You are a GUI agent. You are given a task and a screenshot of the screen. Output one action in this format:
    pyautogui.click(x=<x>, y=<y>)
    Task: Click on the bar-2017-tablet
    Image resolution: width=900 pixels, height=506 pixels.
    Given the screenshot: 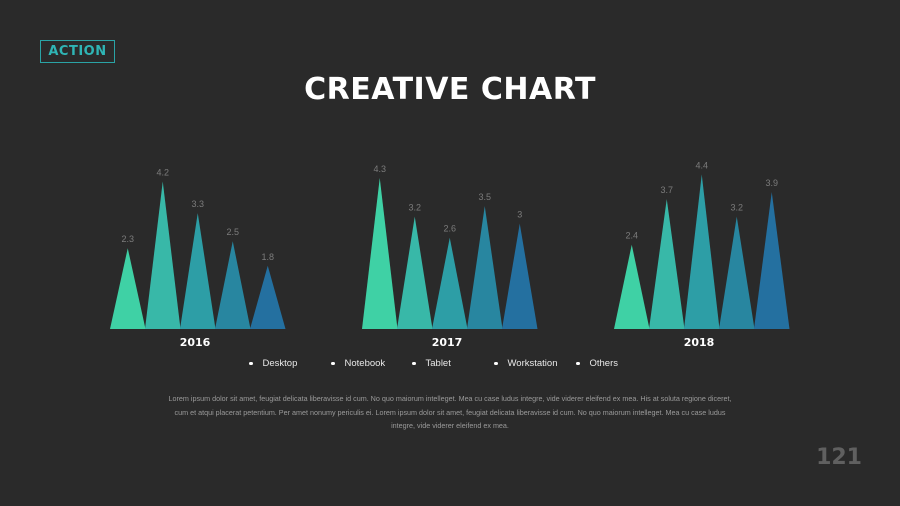 What is the action you would take?
    pyautogui.click(x=450, y=283)
    